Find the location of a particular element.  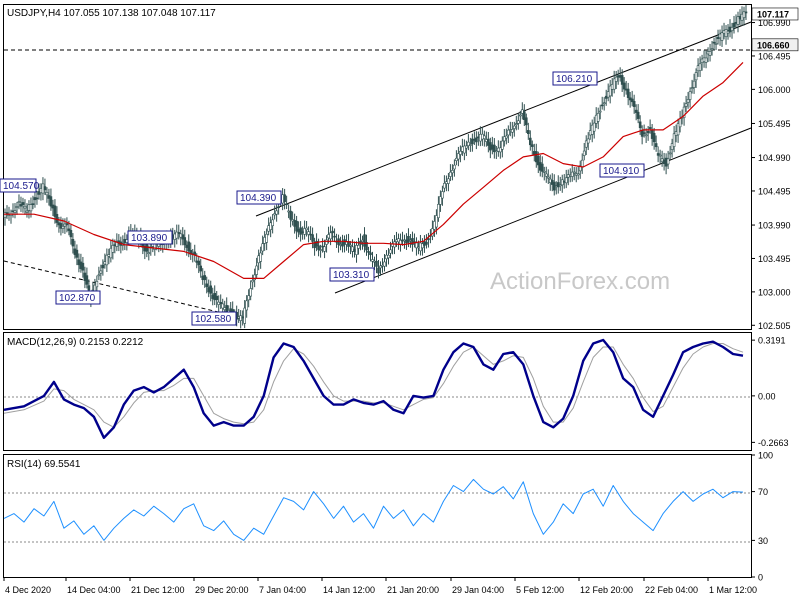

rsi-y-tick-label: 70 is located at coordinates (763, 492).